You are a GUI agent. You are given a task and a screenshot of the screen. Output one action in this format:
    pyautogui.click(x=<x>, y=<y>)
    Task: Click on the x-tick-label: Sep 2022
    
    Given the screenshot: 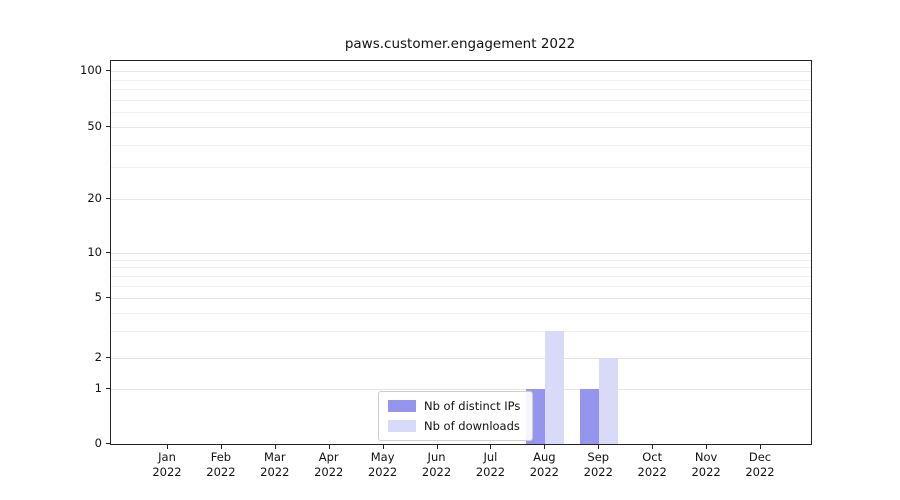 What is the action you would take?
    pyautogui.click(x=598, y=464)
    